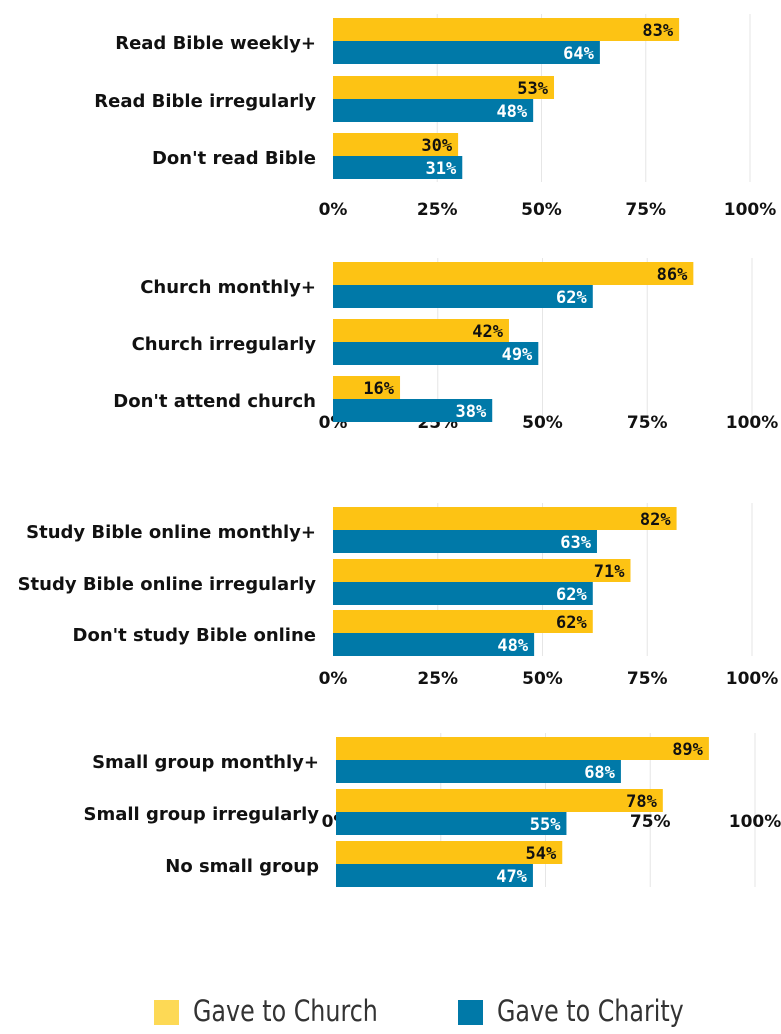  Describe the element at coordinates (545, 825) in the screenshot. I see `data-label-charity: 55%` at that location.